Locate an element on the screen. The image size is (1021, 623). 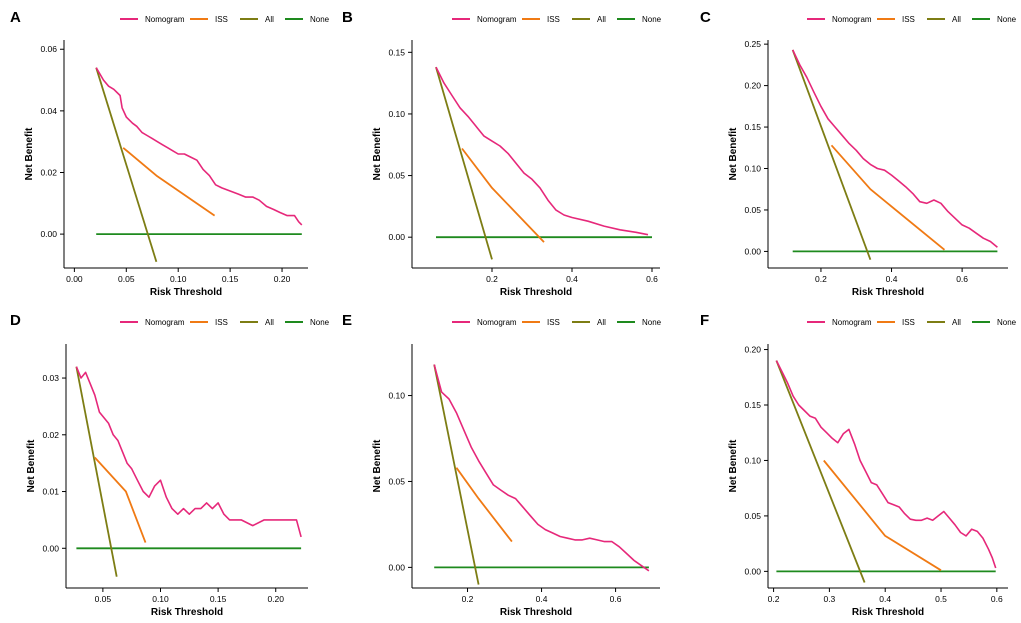
panel-letter: E is located at coordinates (347, 320).